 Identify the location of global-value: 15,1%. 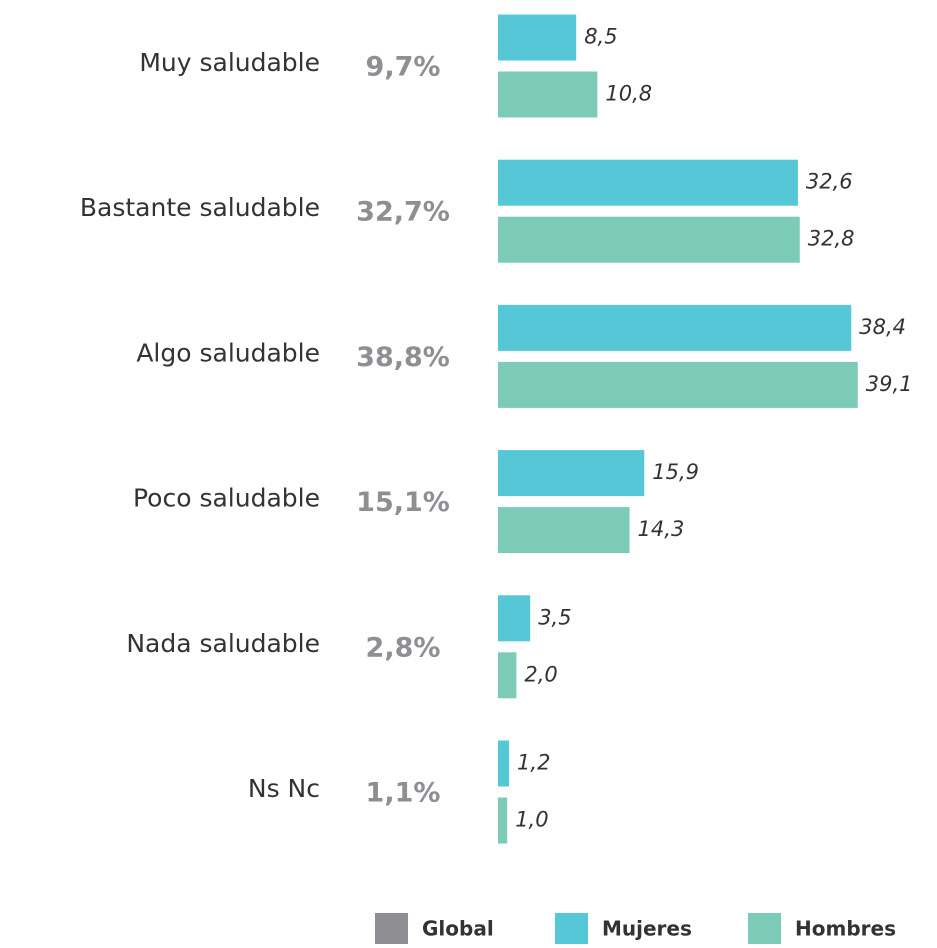
(403, 502).